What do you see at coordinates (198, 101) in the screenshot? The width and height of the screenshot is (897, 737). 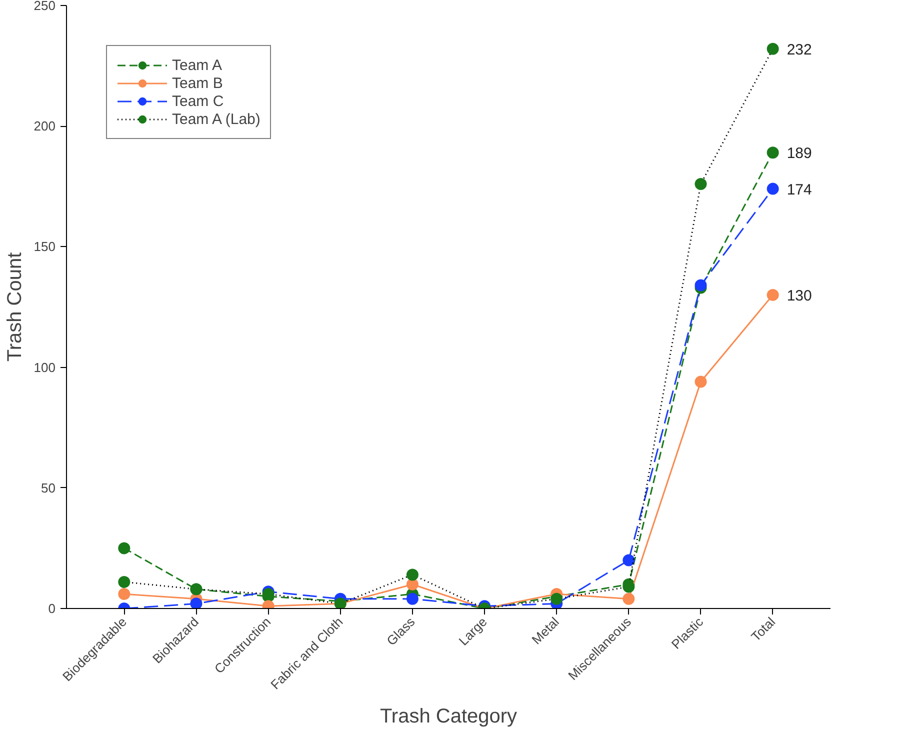 I see `legend-label: Team C` at bounding box center [198, 101].